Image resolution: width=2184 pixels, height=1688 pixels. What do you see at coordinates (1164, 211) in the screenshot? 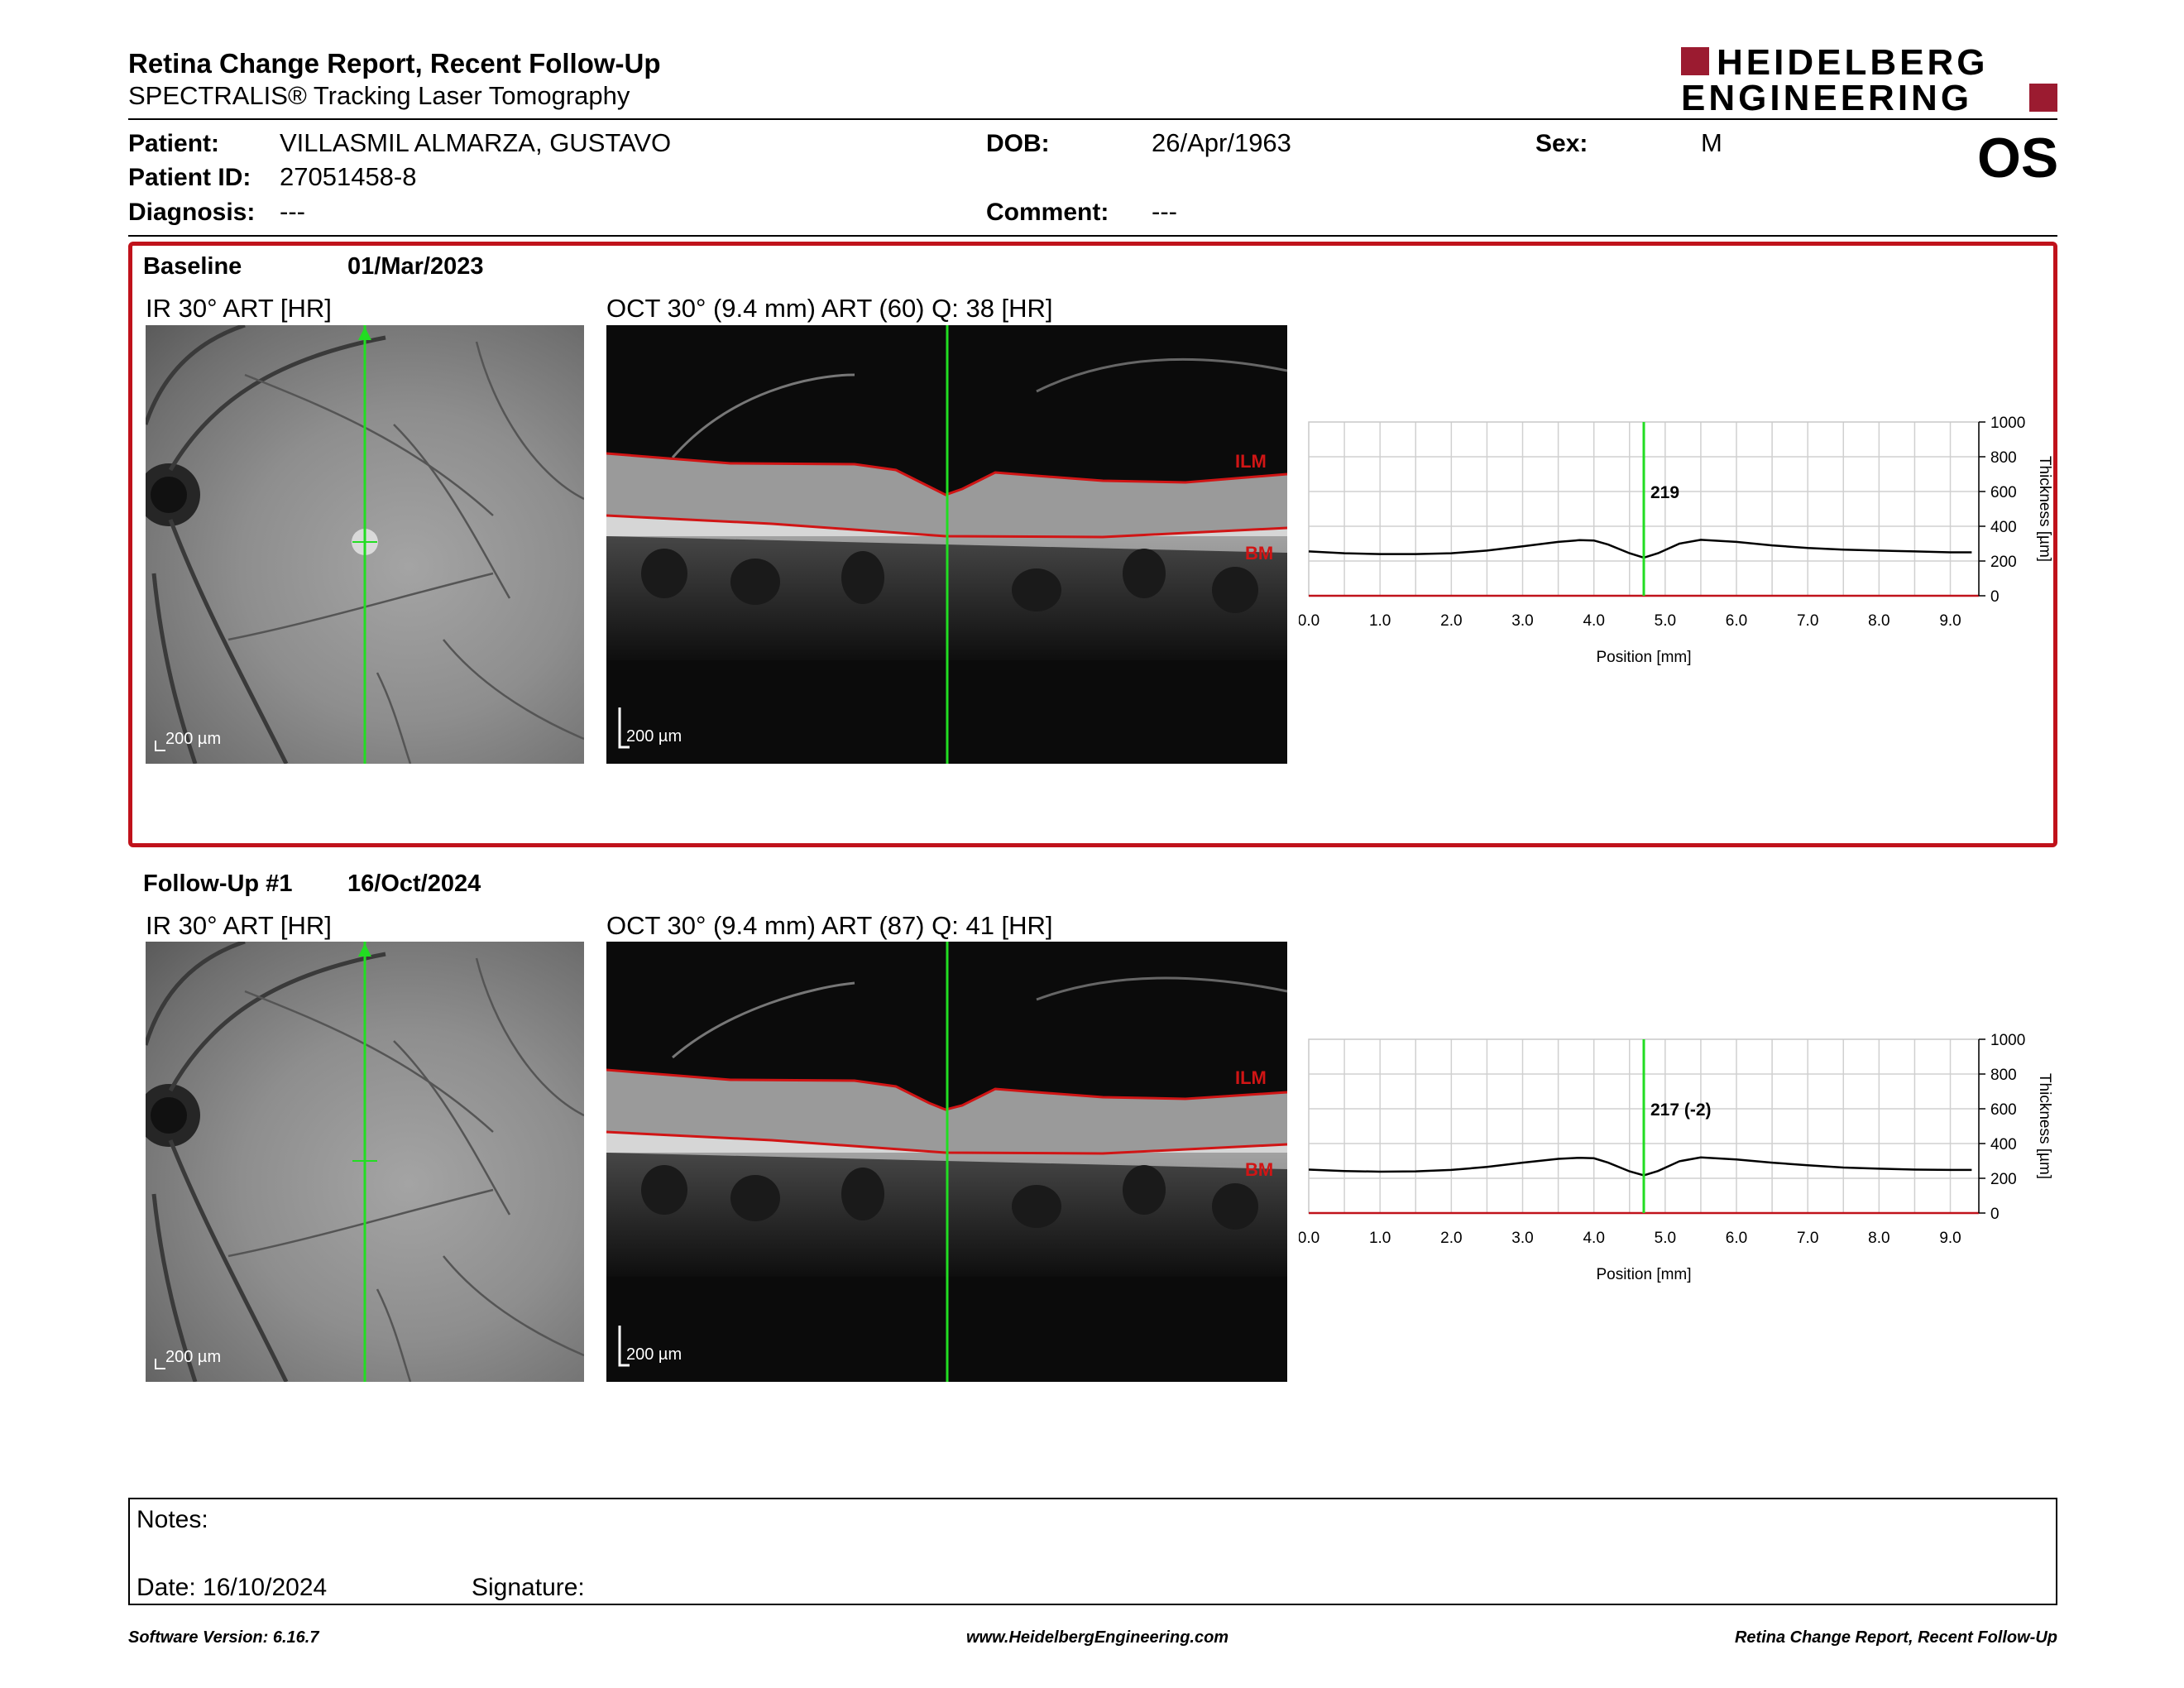
I see `comment-value: ---` at bounding box center [1164, 211].